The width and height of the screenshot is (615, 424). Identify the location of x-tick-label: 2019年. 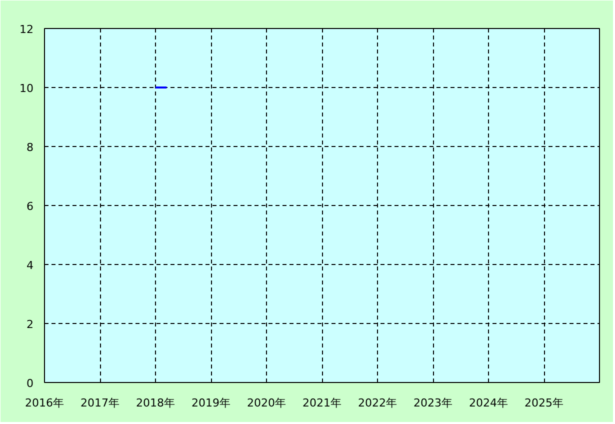
(211, 403).